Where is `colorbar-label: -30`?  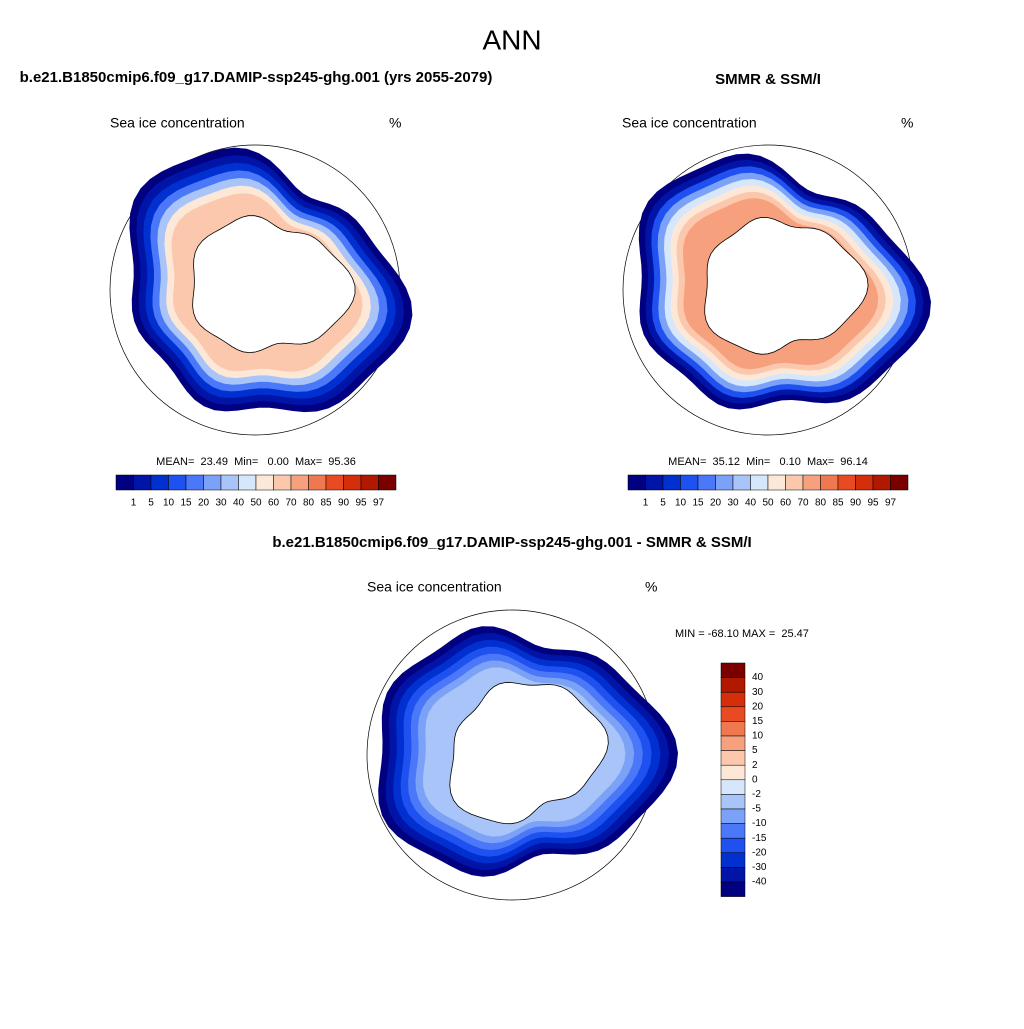 colorbar-label: -30 is located at coordinates (759, 867).